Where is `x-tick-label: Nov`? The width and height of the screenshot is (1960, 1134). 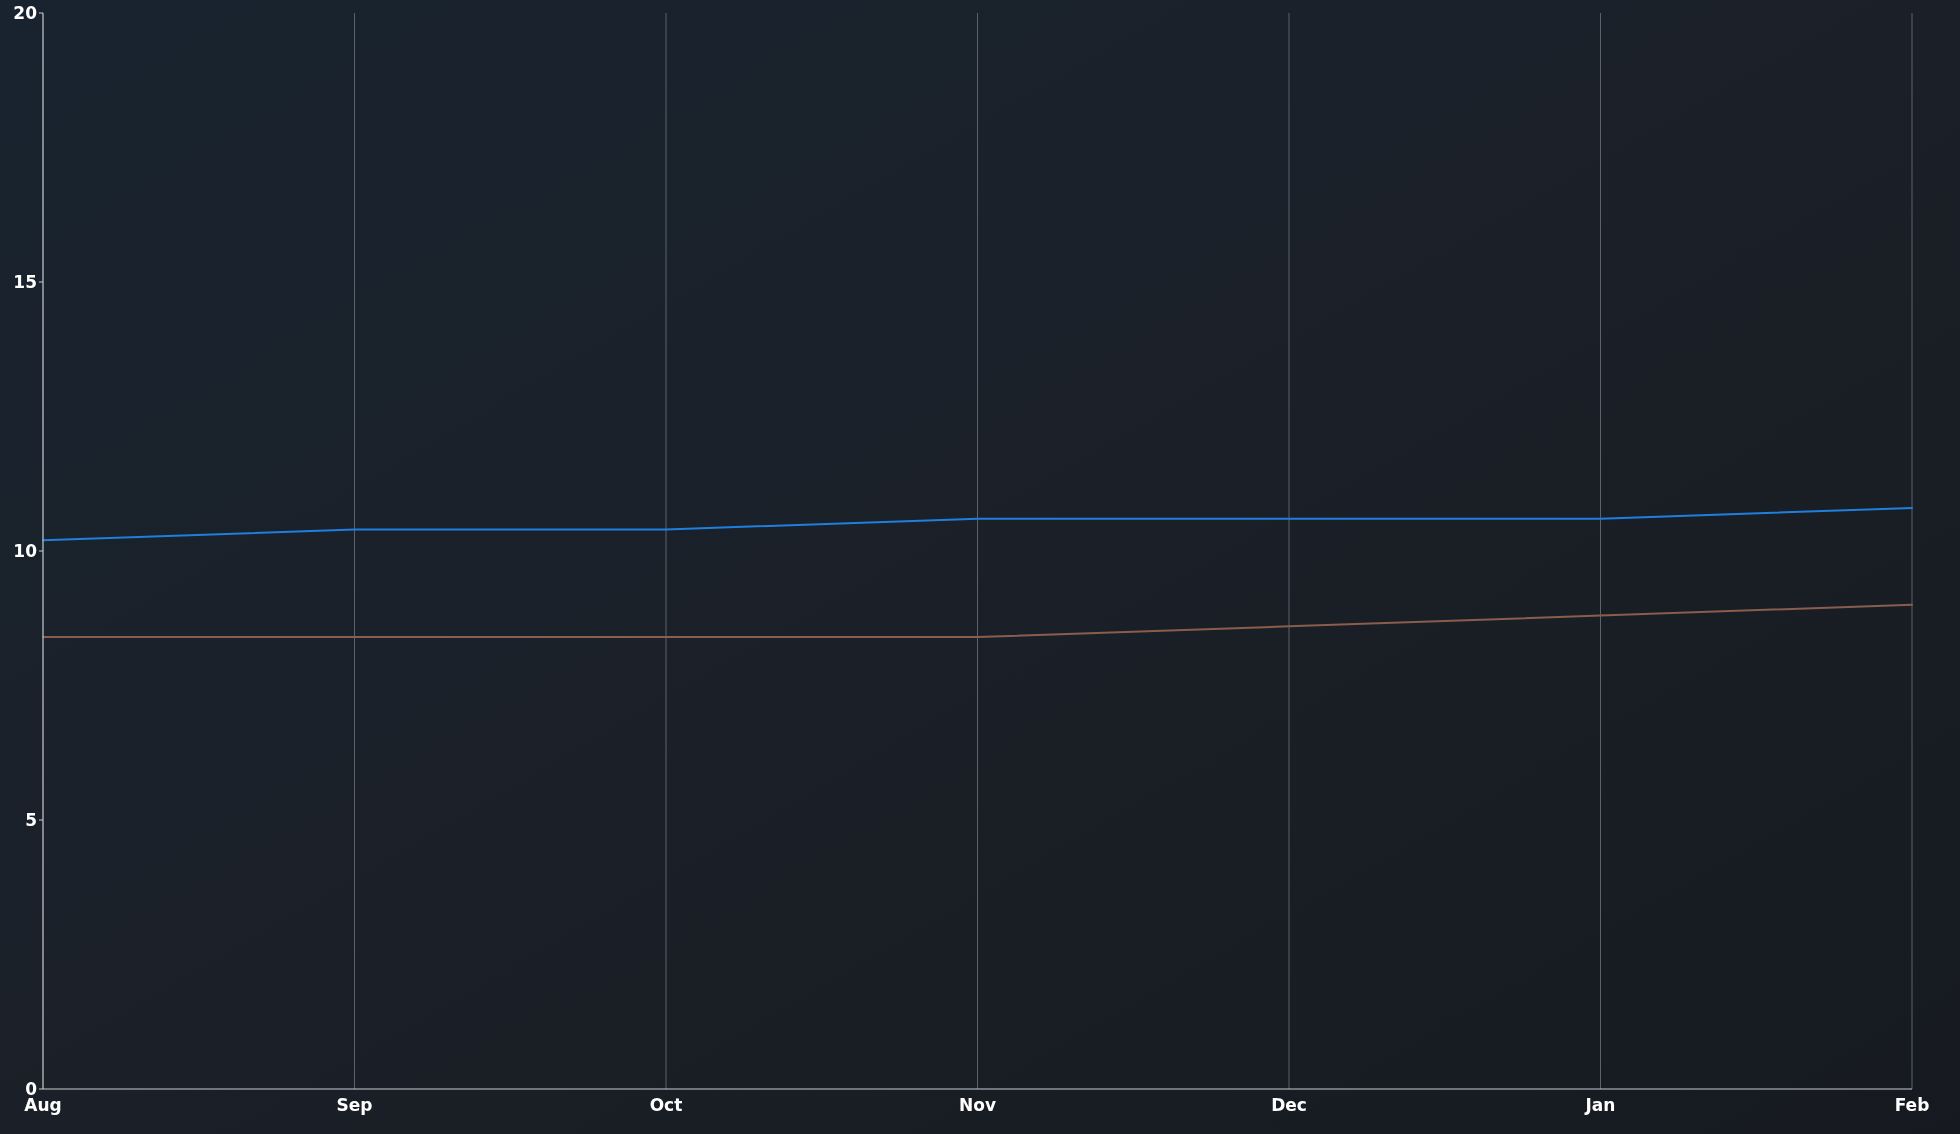
x-tick-label: Nov is located at coordinates (977, 1105).